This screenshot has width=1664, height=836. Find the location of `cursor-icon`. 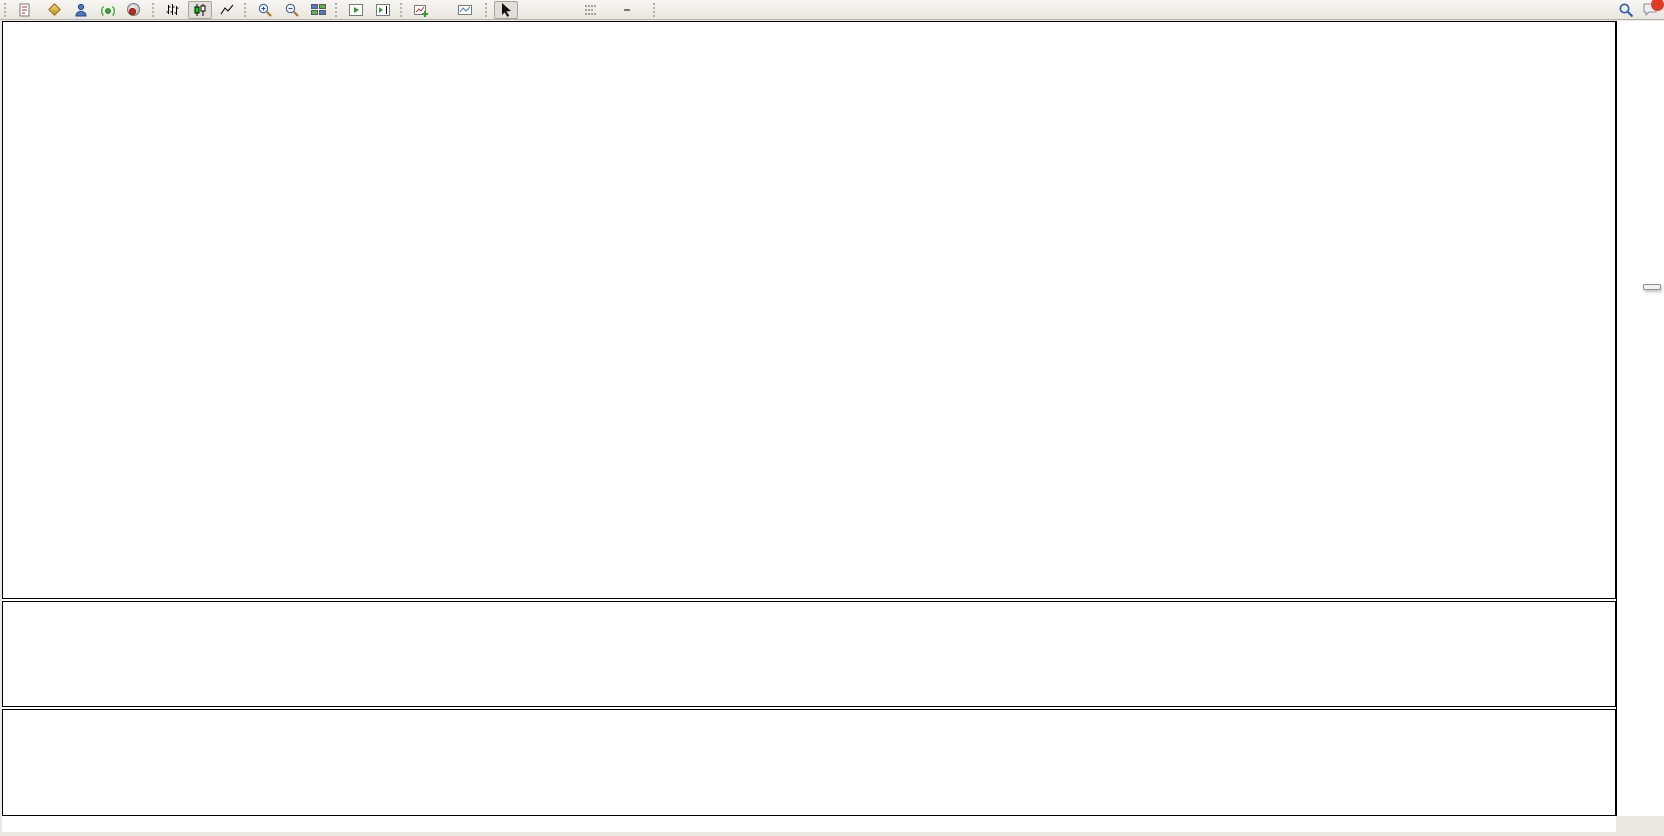

cursor-icon is located at coordinates (506, 9).